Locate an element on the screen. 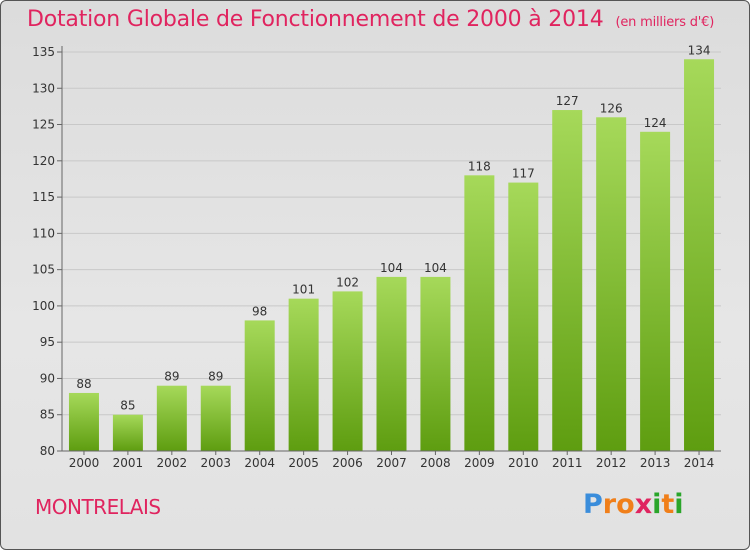 The image size is (750, 550). y-tick-label: 90 is located at coordinates (47, 378).